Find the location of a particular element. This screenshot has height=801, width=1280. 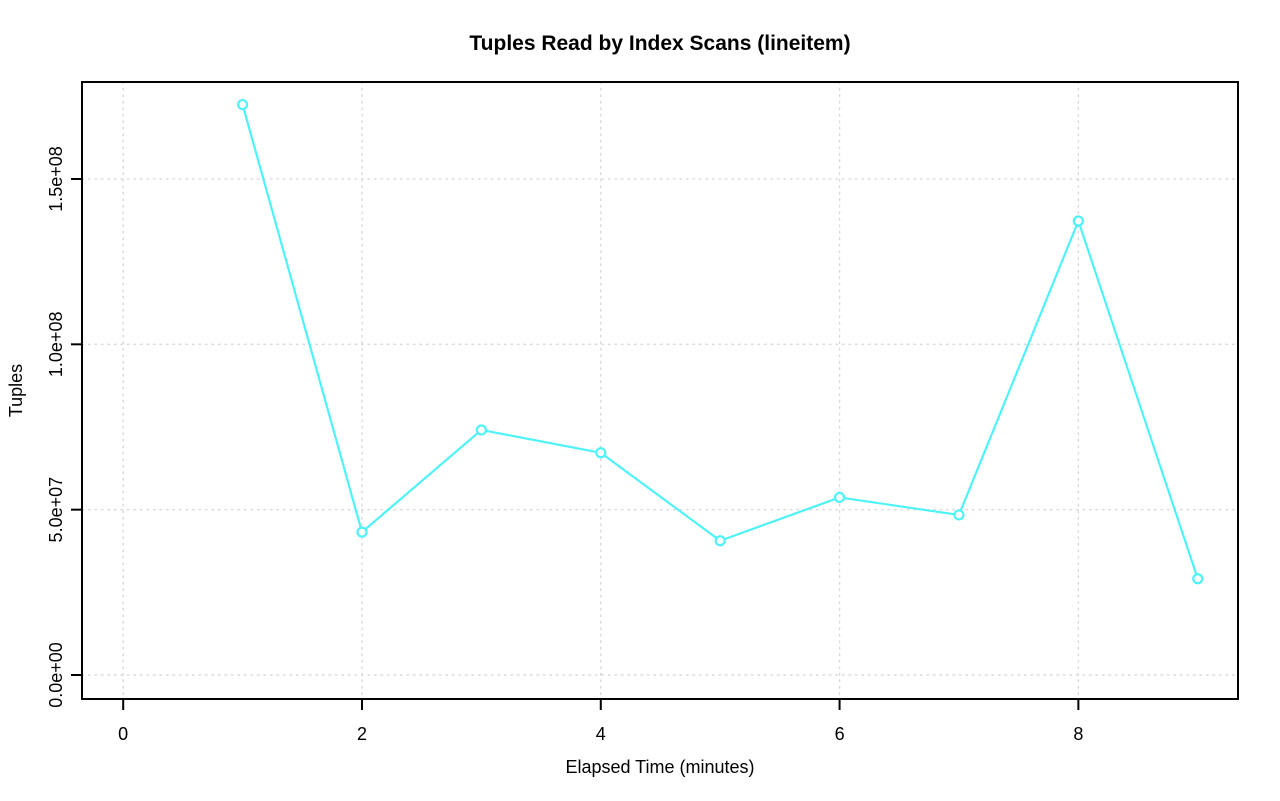

chart-title: Tuples Read by Index Scans (lineitem) is located at coordinates (659, 43).